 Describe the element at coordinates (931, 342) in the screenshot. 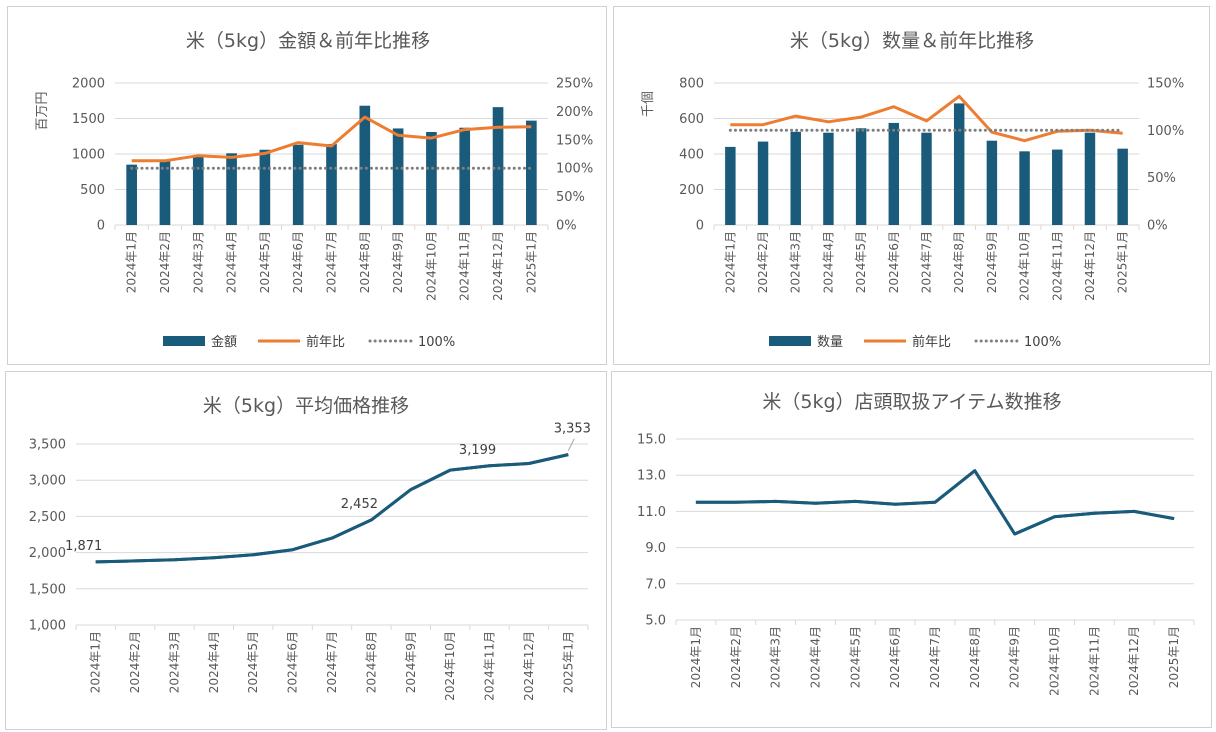

I see `legend-label: 前年比` at that location.